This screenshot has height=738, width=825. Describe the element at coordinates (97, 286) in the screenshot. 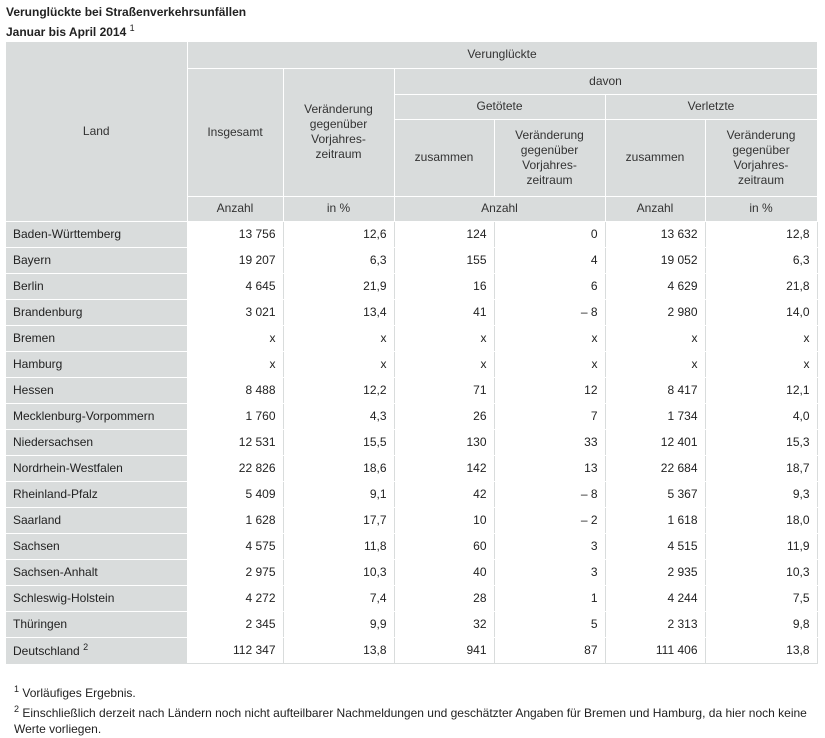

I see `cell-land: Berlin` at that location.